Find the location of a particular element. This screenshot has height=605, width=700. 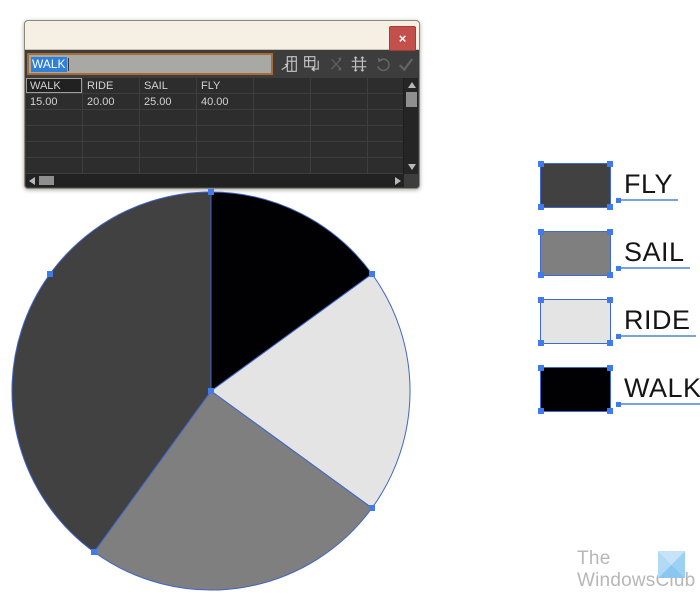

pie-slice-ride is located at coordinates (310, 391).